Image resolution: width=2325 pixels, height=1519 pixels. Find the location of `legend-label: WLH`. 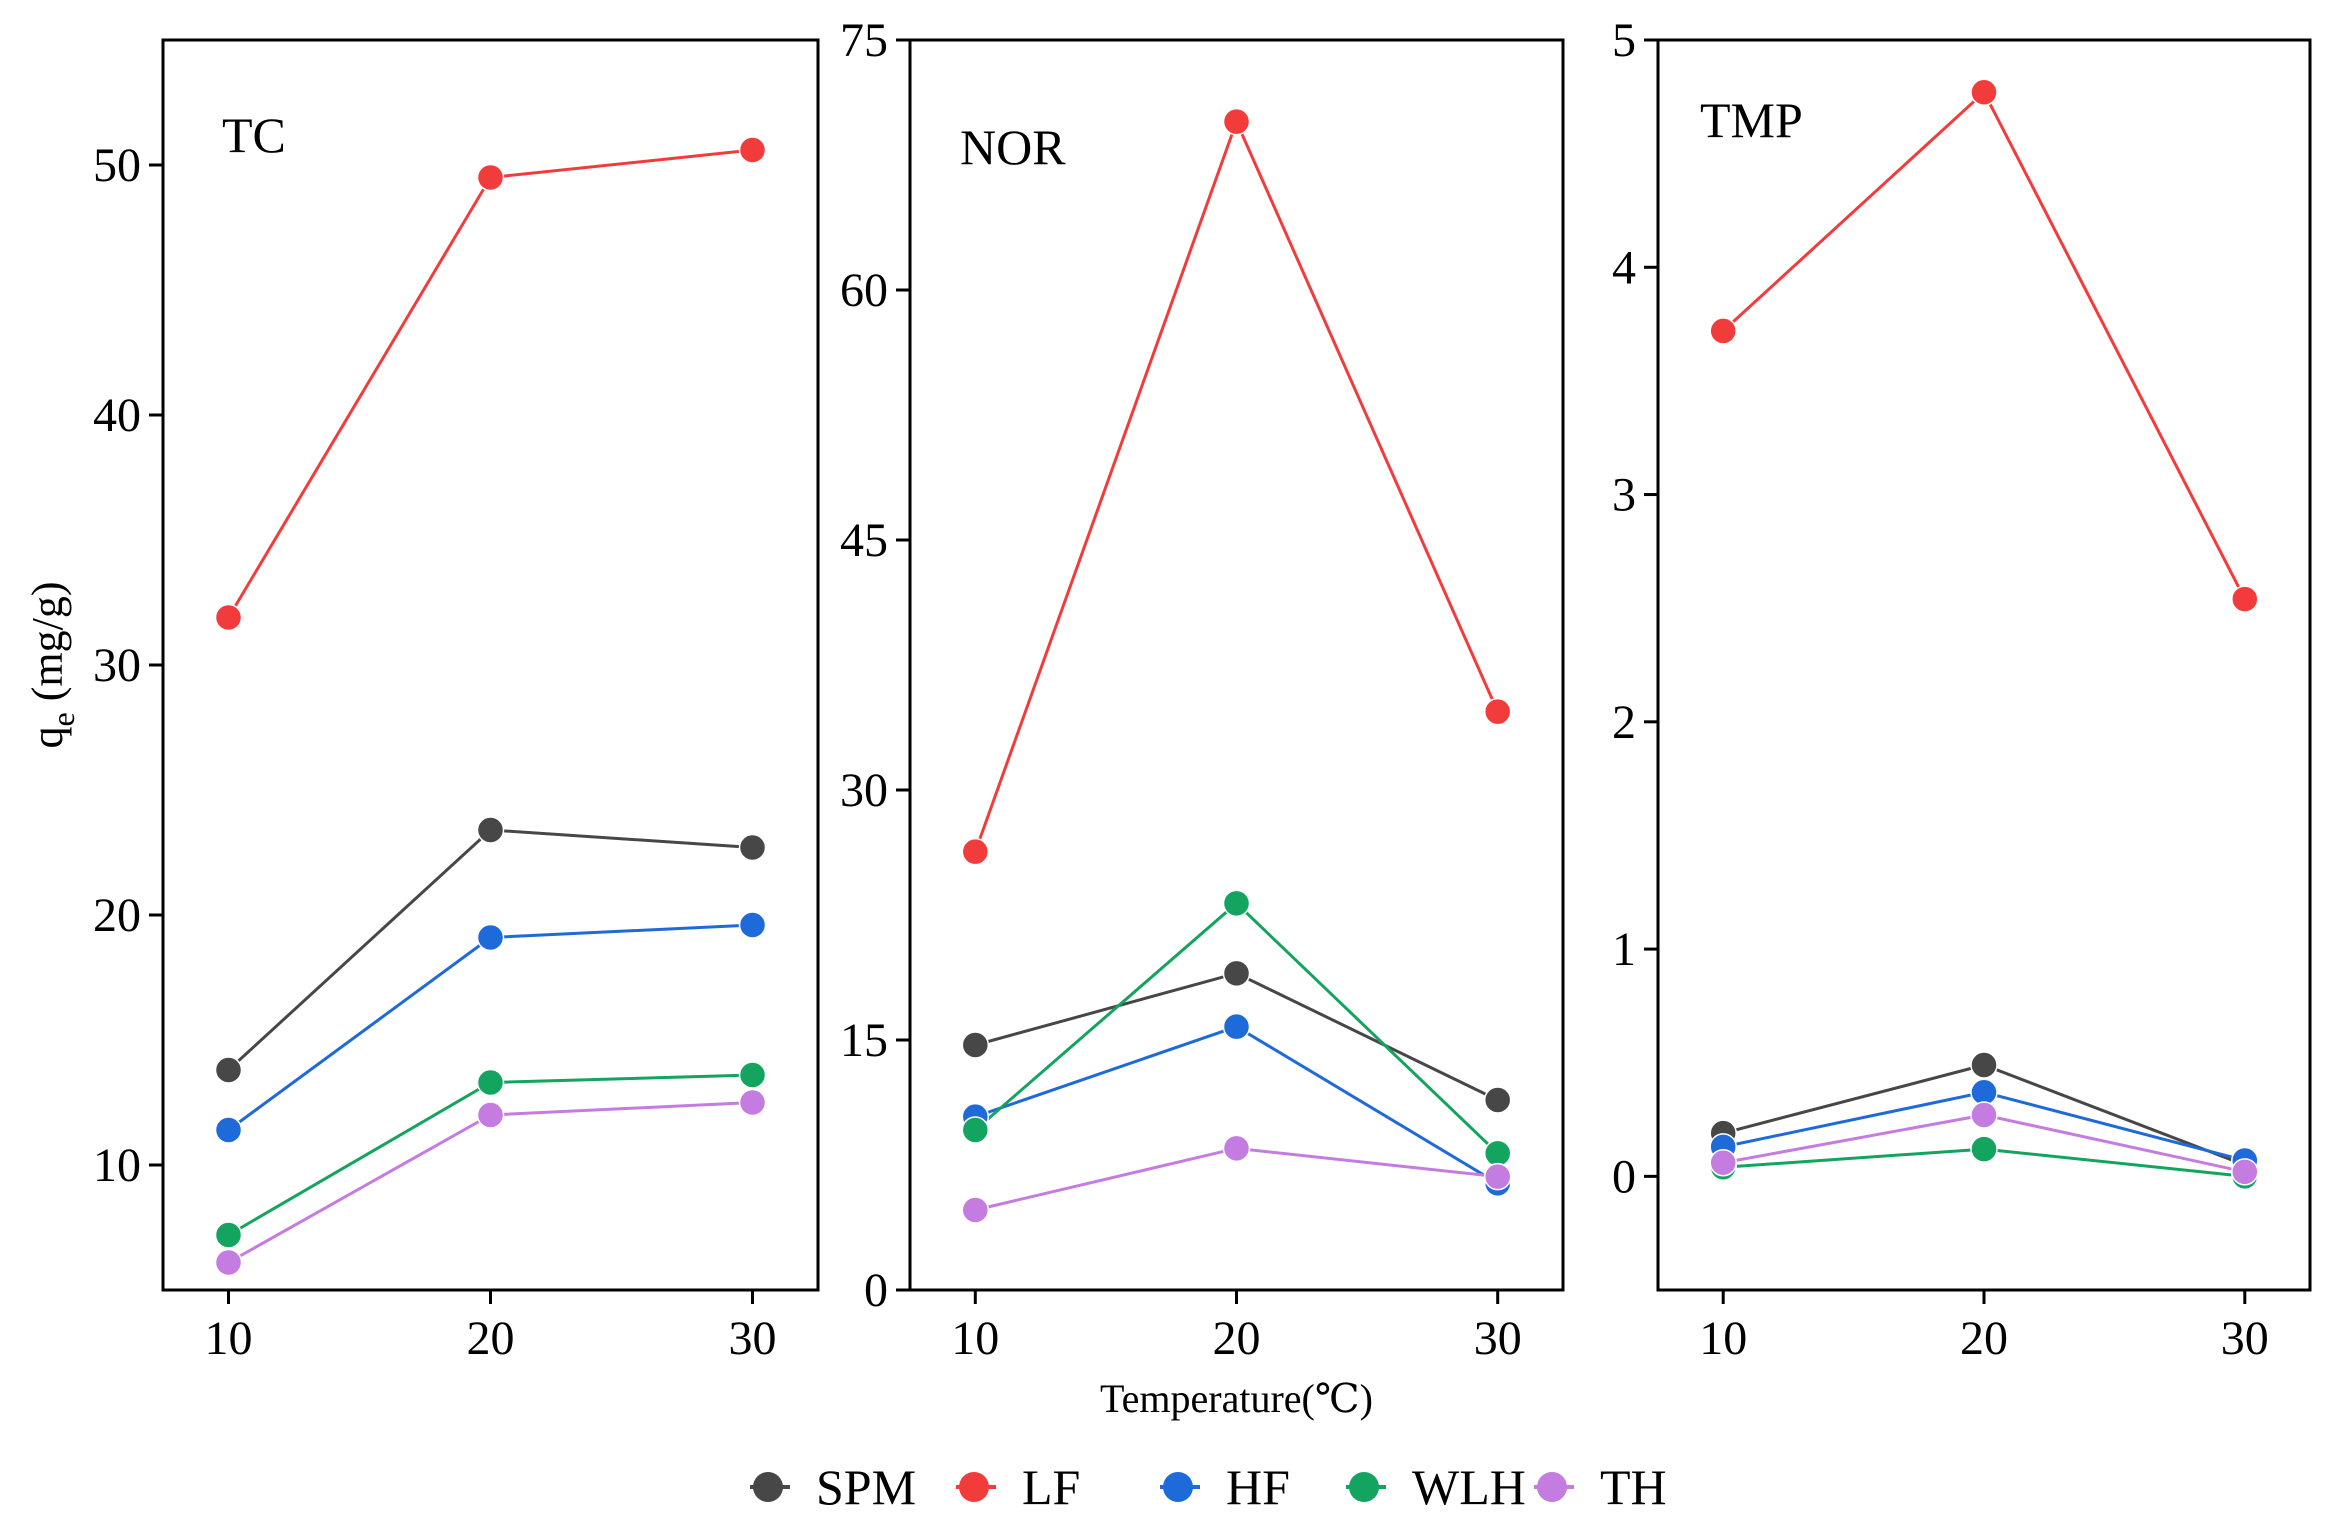

legend-label: WLH is located at coordinates (1469, 1487).